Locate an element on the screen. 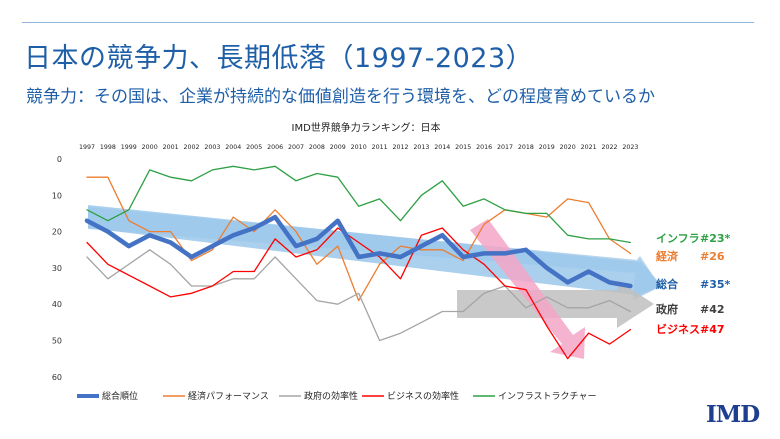 This screenshot has height=439, width=780. y-tick-label: 30 is located at coordinates (57, 268).